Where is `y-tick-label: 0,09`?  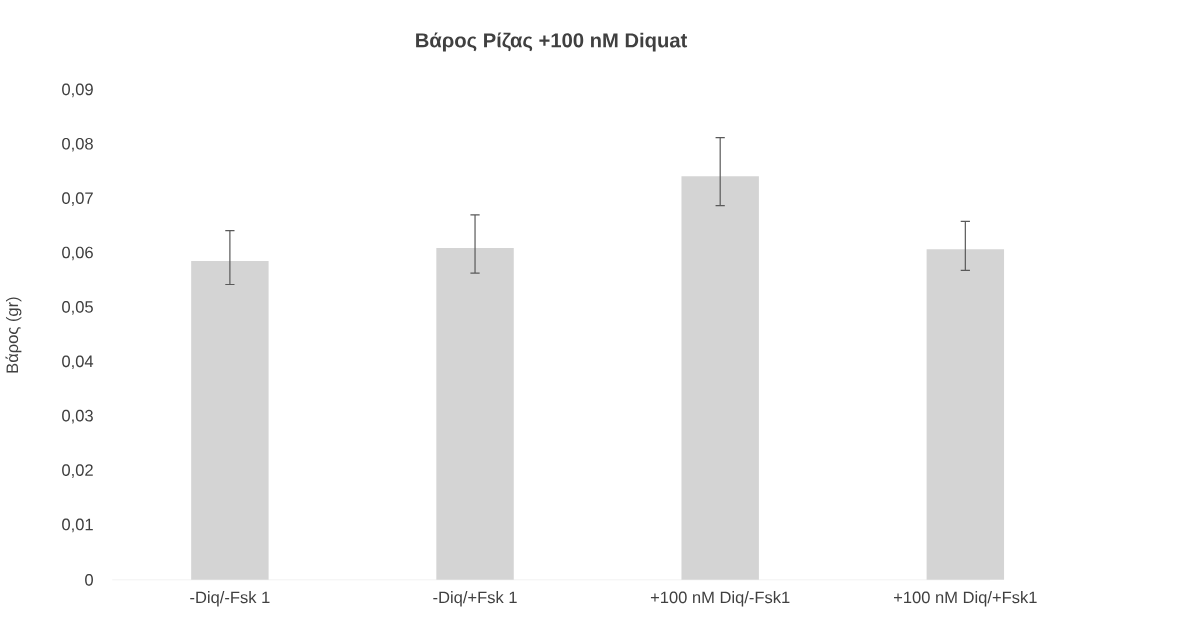 y-tick-label: 0,09 is located at coordinates (77, 90).